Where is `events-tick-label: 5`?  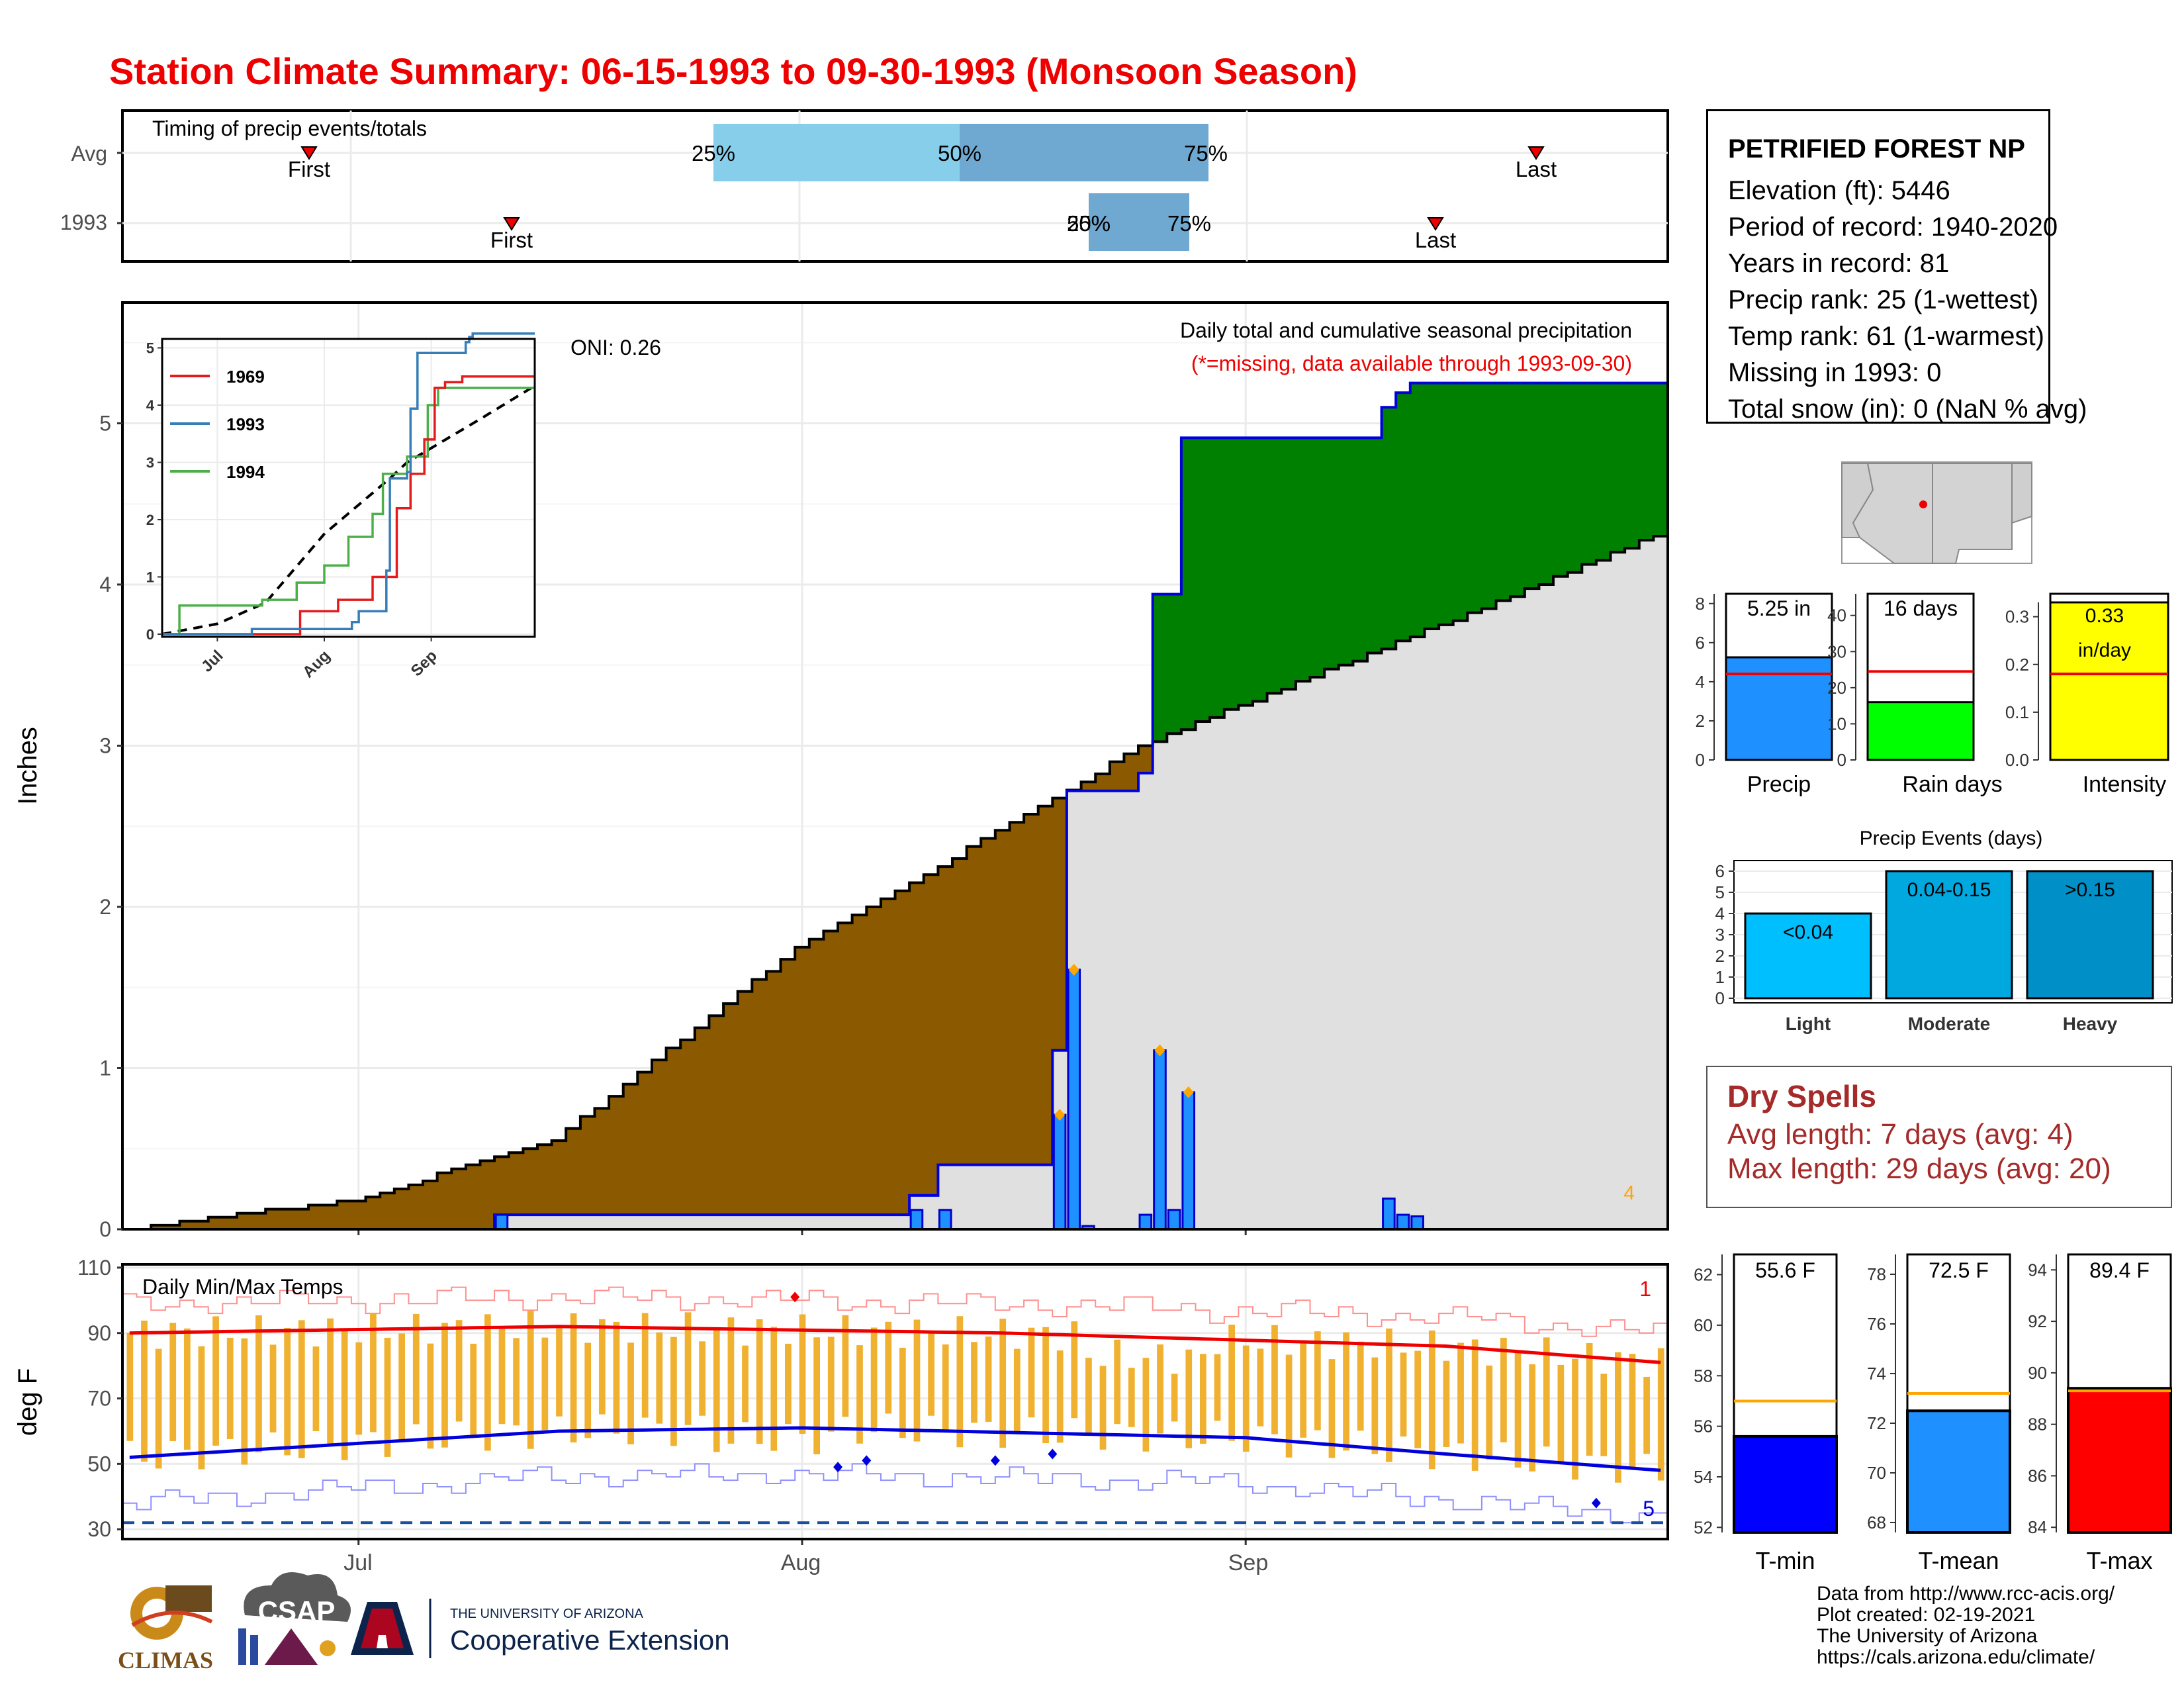 events-tick-label: 5 is located at coordinates (1720, 892).